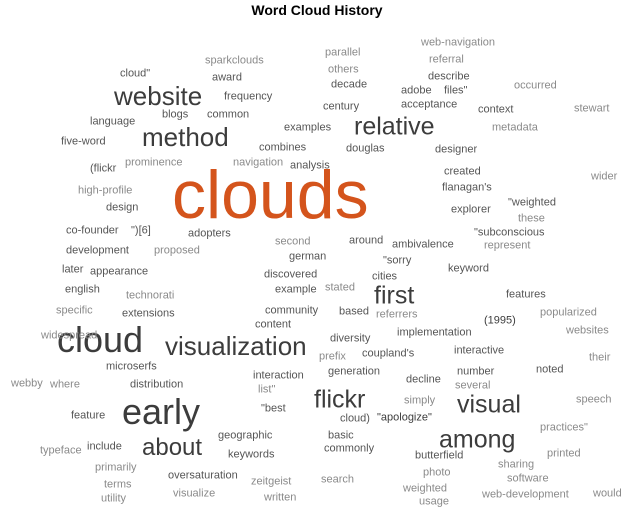 Image resolution: width=634 pixels, height=509 pixels. What do you see at coordinates (515, 127) in the screenshot?
I see `cloud-word: metadata` at bounding box center [515, 127].